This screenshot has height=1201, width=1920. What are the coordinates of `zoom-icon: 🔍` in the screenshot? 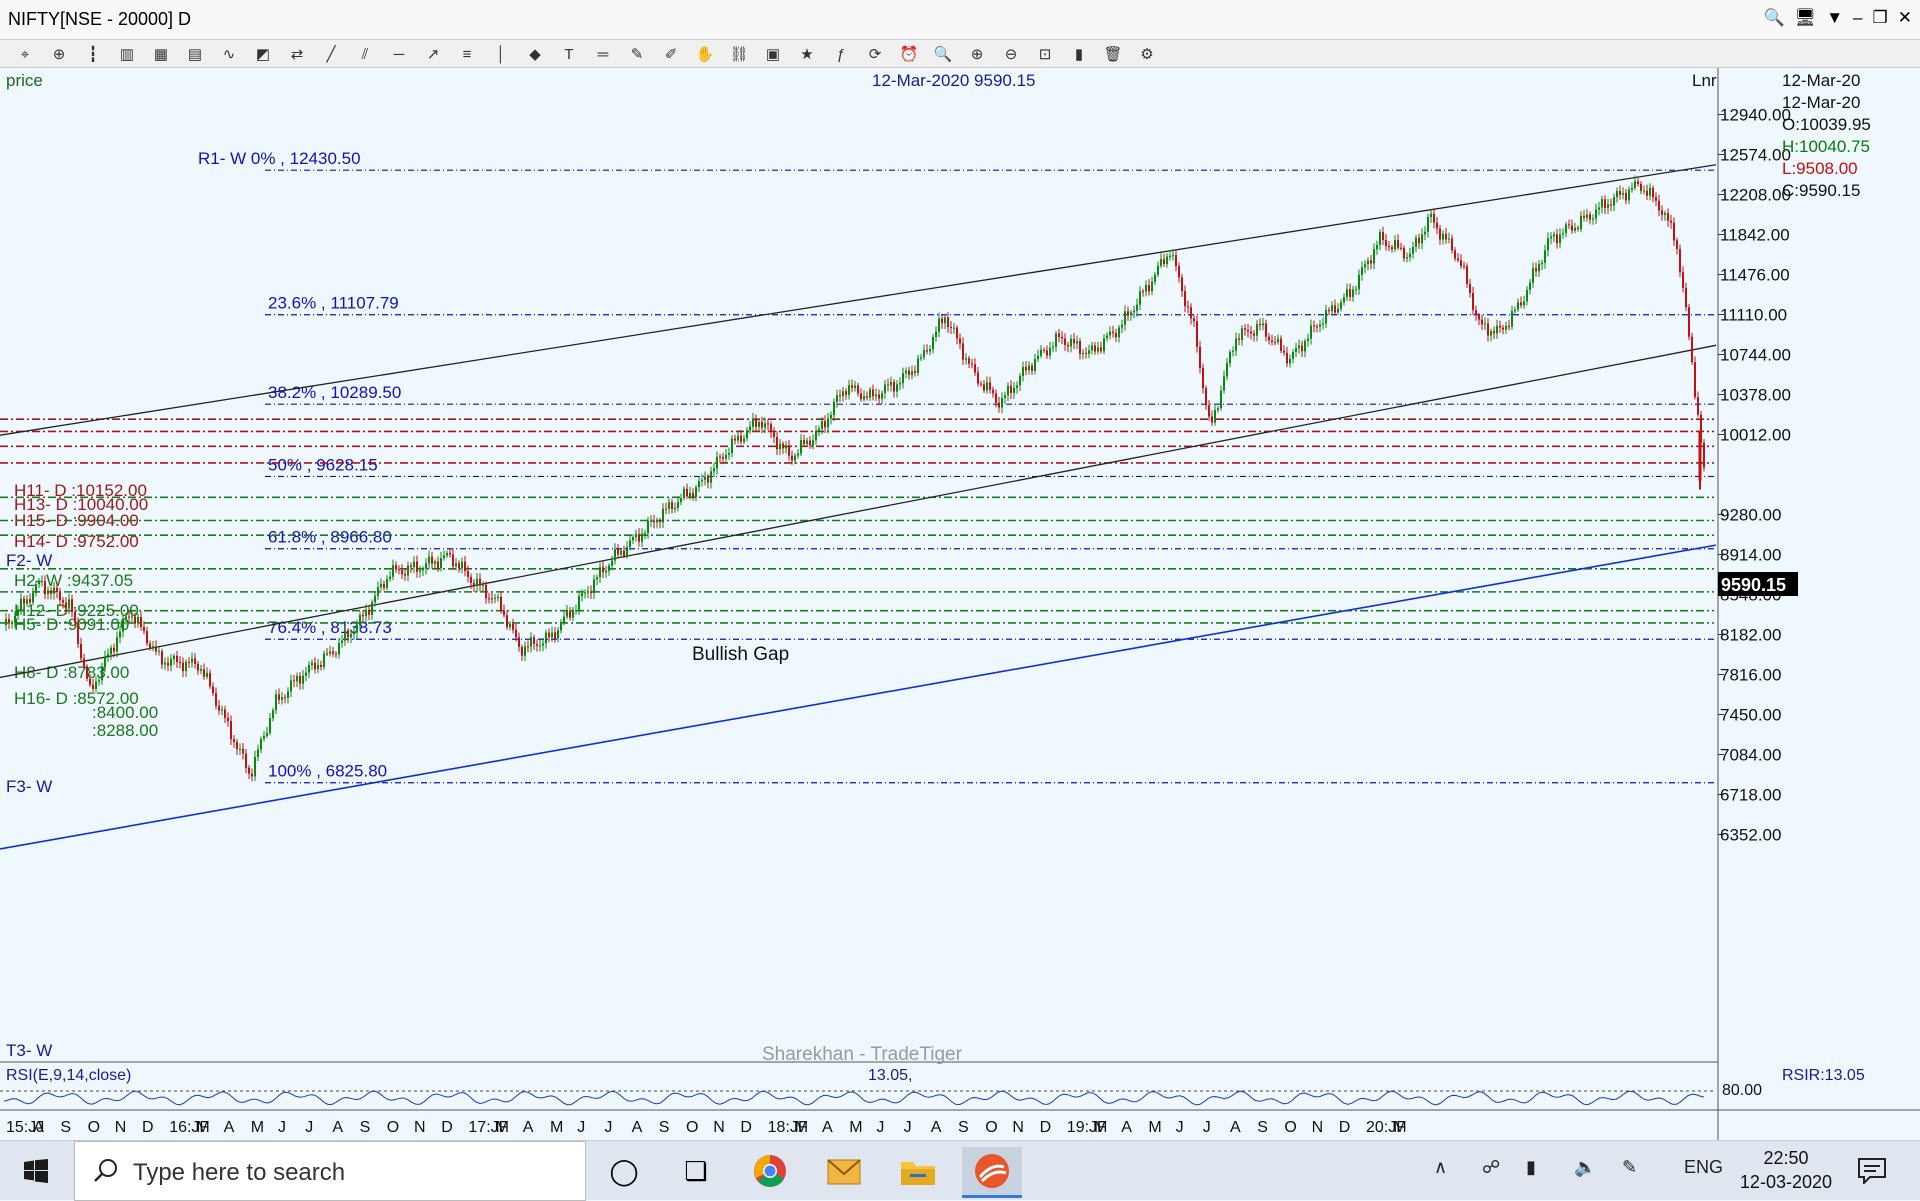 It's located at (943, 54).